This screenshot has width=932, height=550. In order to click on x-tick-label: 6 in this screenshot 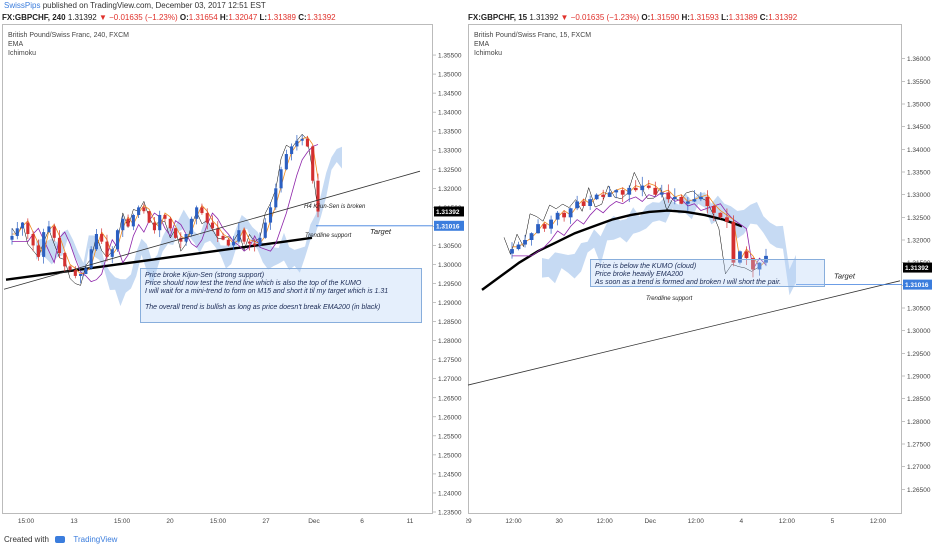, I will do `click(362, 521)`.